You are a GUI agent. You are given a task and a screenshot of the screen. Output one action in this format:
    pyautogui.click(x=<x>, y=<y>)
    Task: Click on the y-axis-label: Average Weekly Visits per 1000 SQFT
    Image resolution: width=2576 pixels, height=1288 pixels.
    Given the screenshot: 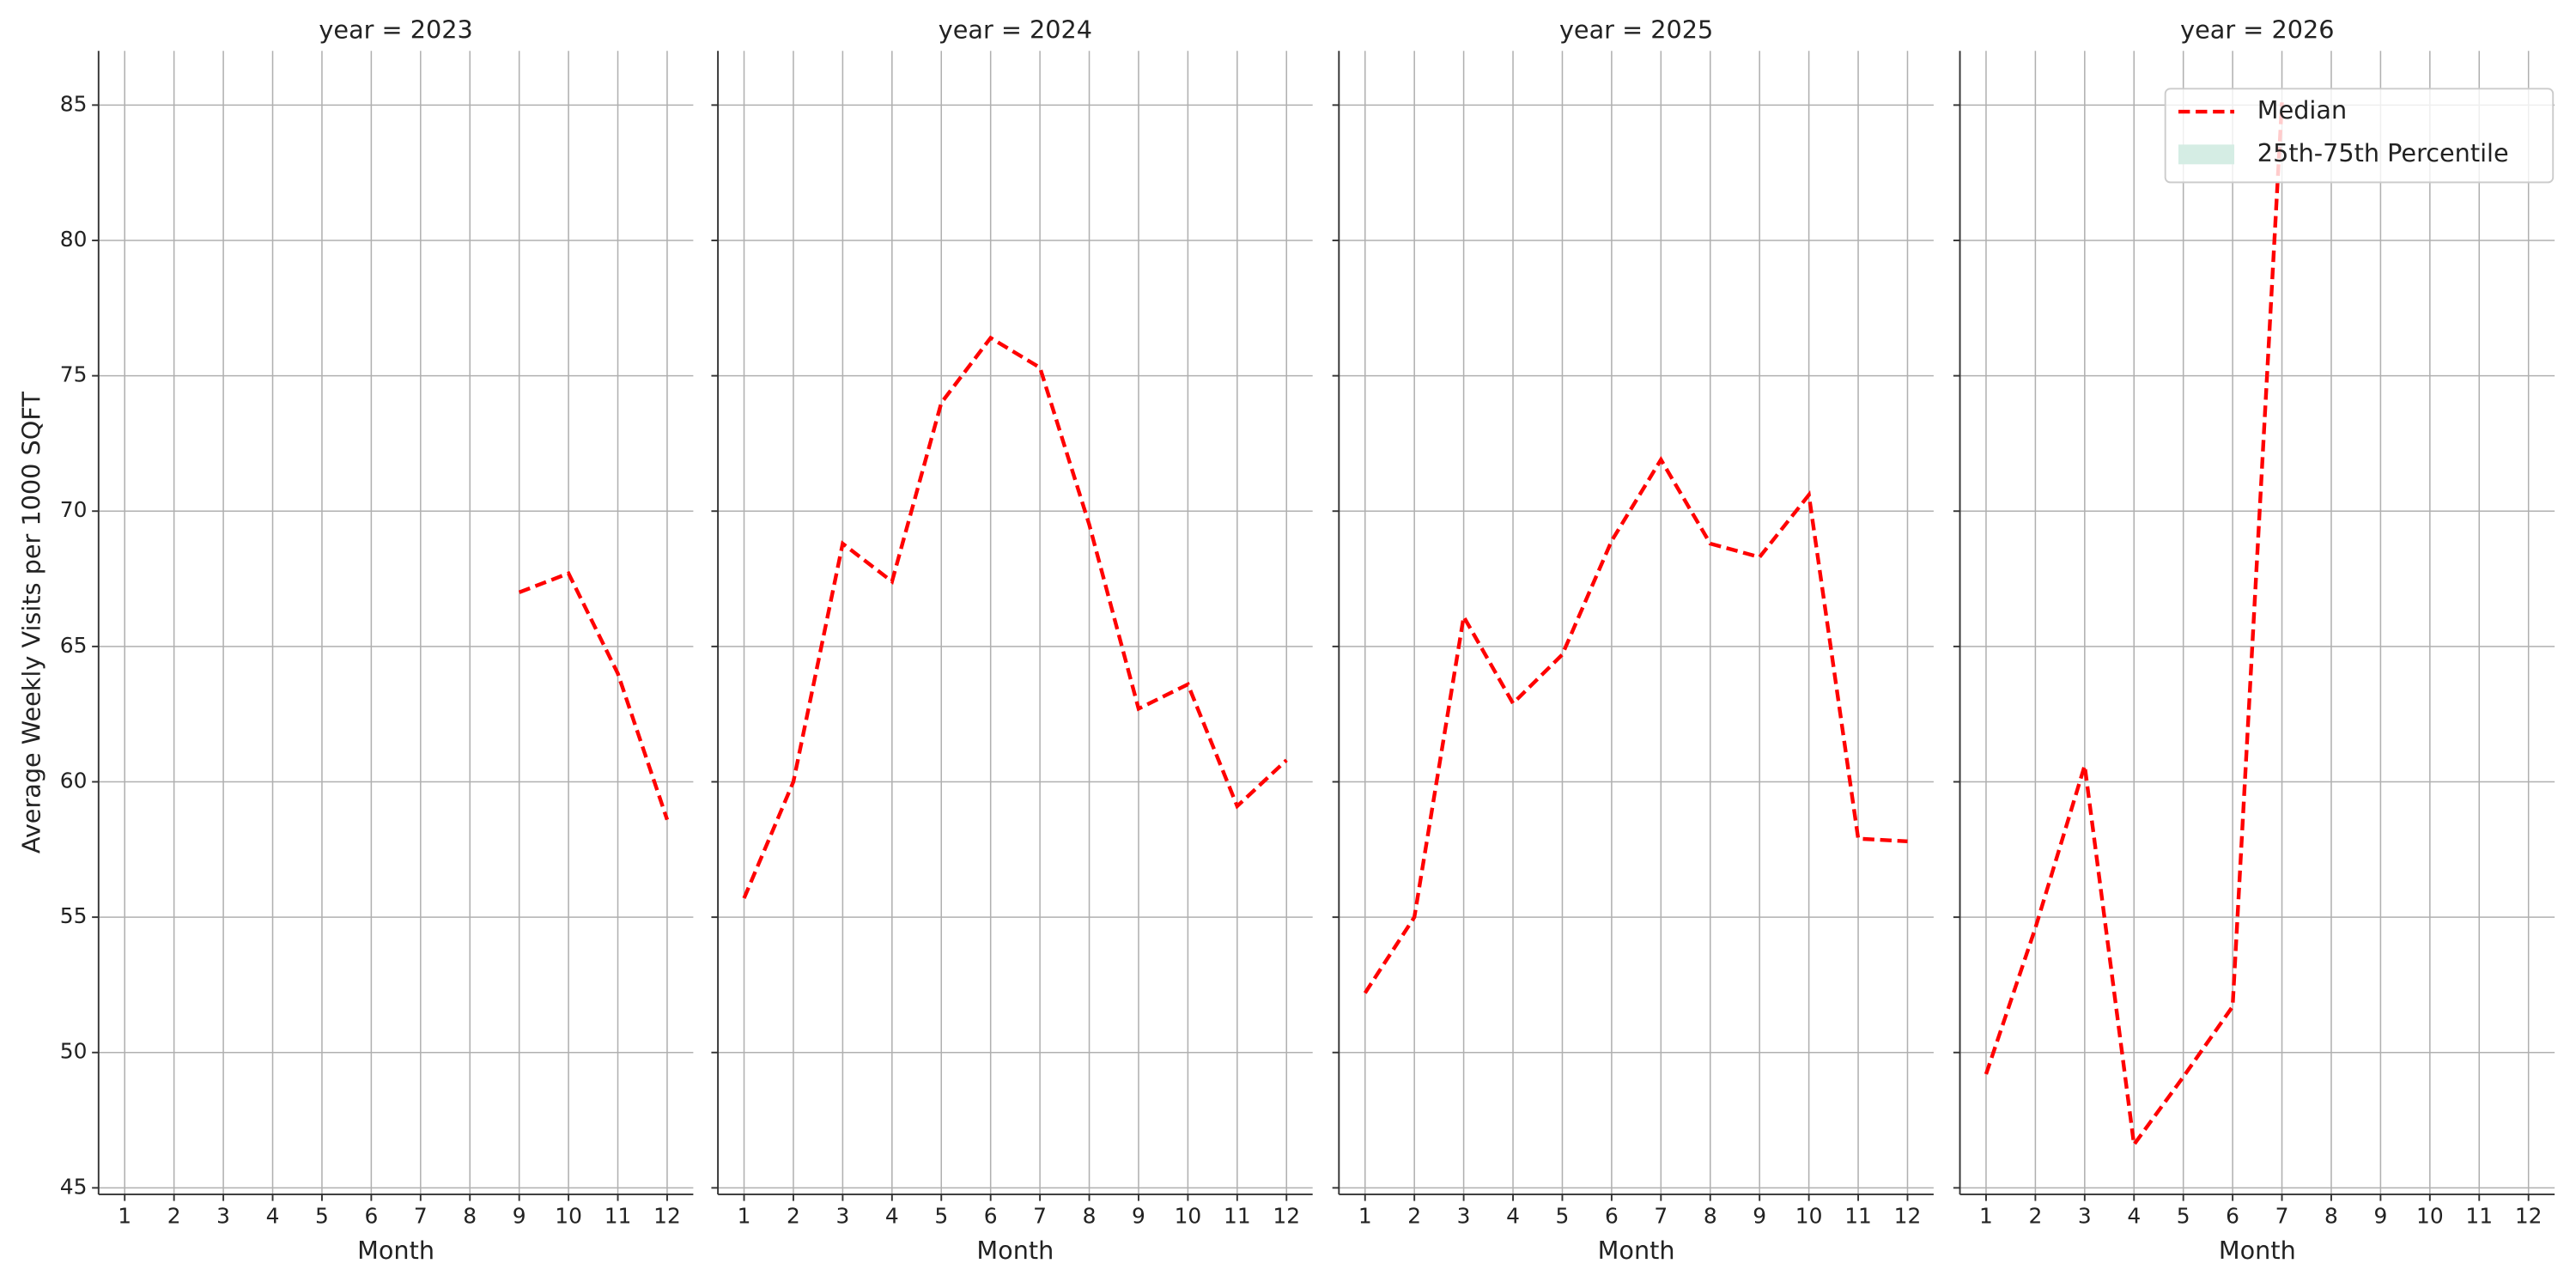 What is the action you would take?
    pyautogui.click(x=31, y=623)
    